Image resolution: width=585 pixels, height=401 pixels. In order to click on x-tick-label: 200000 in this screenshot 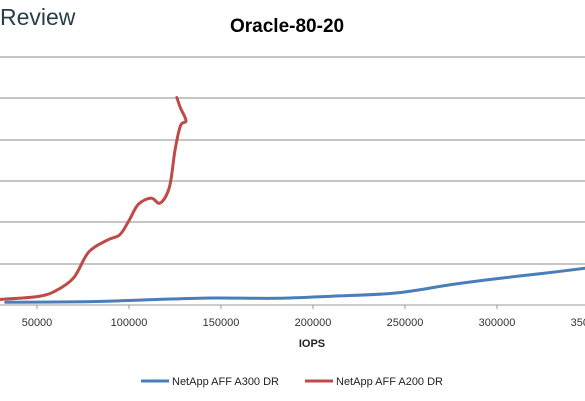, I will do `click(313, 323)`.